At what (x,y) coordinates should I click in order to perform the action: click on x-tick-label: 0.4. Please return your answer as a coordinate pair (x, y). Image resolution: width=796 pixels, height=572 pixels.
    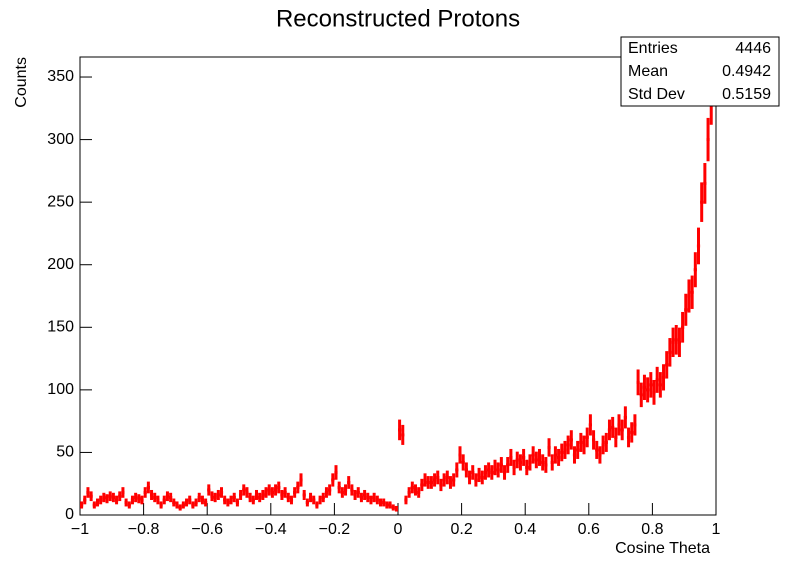
    Looking at the image, I should click on (525, 529).